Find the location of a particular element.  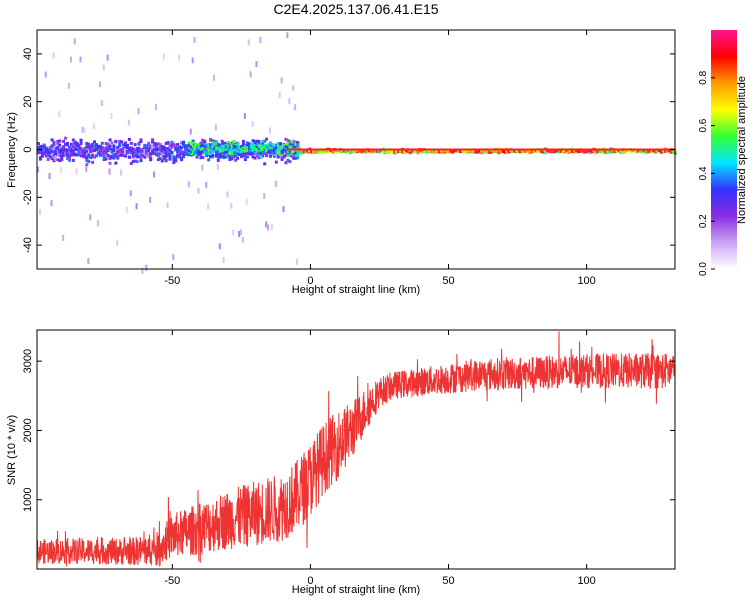

y-tick-label: 40 is located at coordinates (28, 54).